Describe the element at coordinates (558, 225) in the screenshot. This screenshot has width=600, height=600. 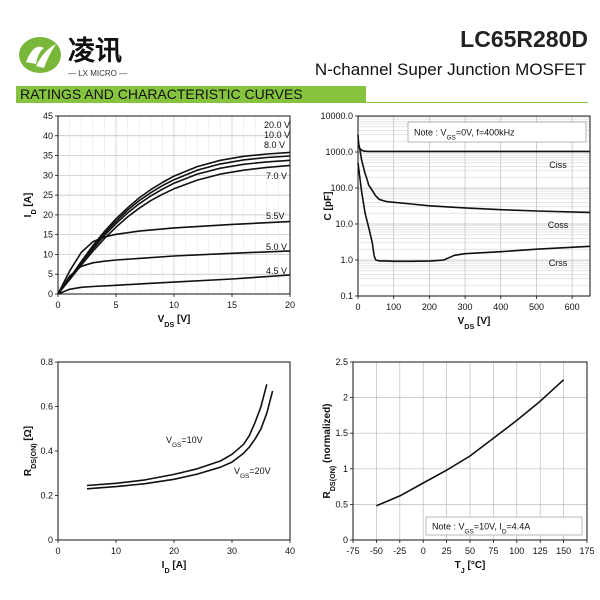
I see `series-label: Coss` at that location.